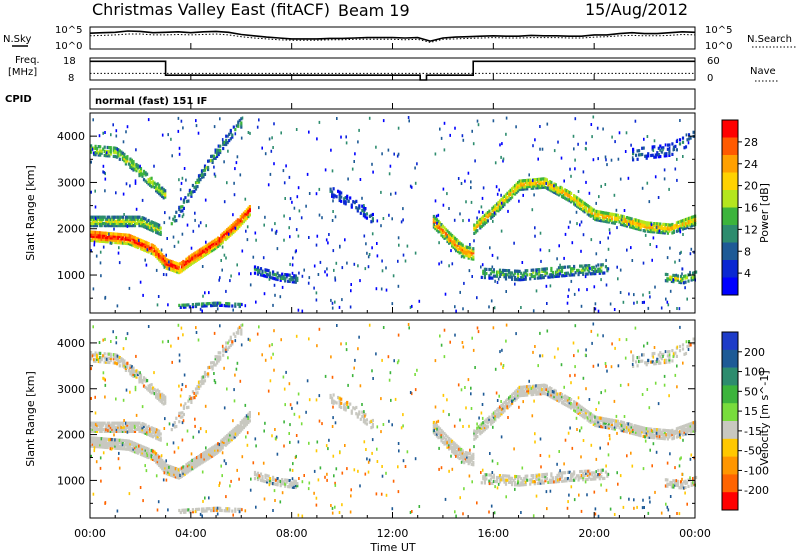 This screenshot has width=800, height=558. What do you see at coordinates (211, 9) in the screenshot?
I see `chart-title: Christmas Valley East (fitACF)` at bounding box center [211, 9].